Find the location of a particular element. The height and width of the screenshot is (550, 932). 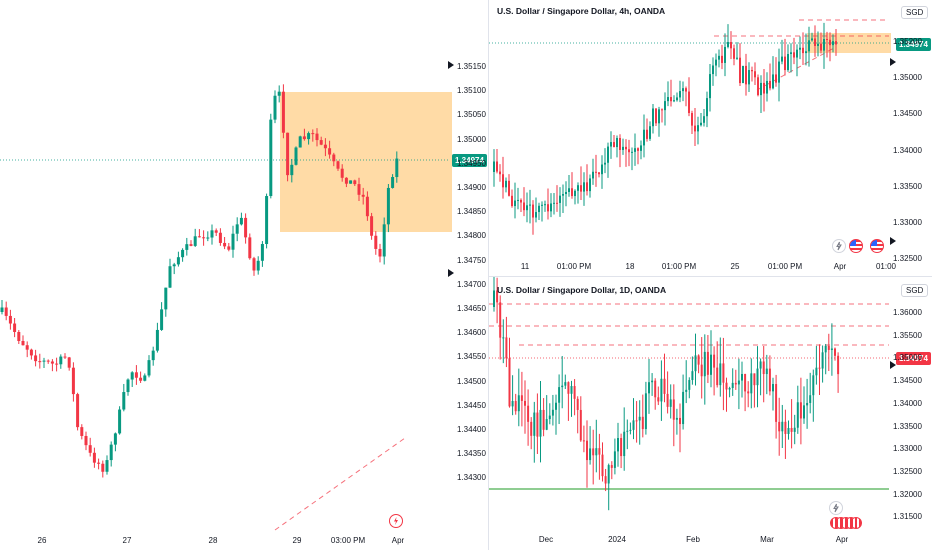

price-axis-label: 1.34450 is located at coordinates (471, 405).